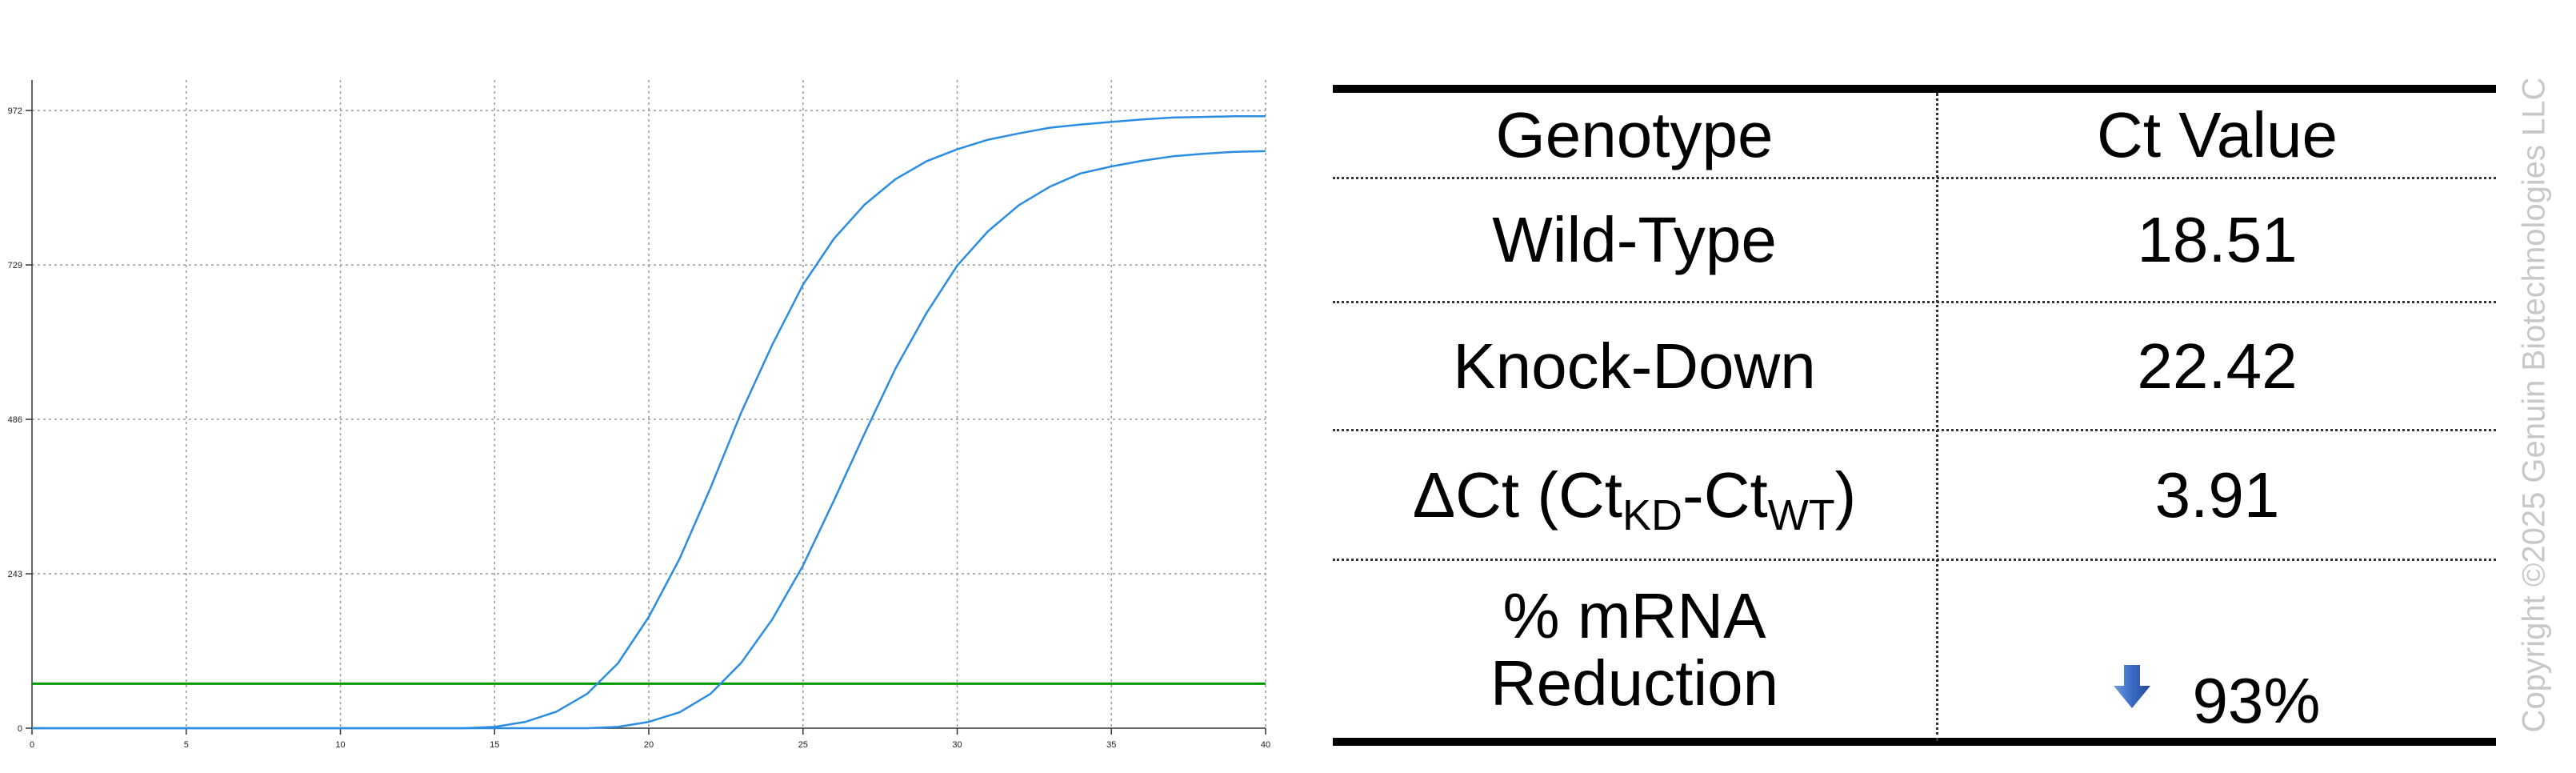 The image size is (2576, 773). I want to click on row-value-delta-ct: 3.91, so click(2217, 495).